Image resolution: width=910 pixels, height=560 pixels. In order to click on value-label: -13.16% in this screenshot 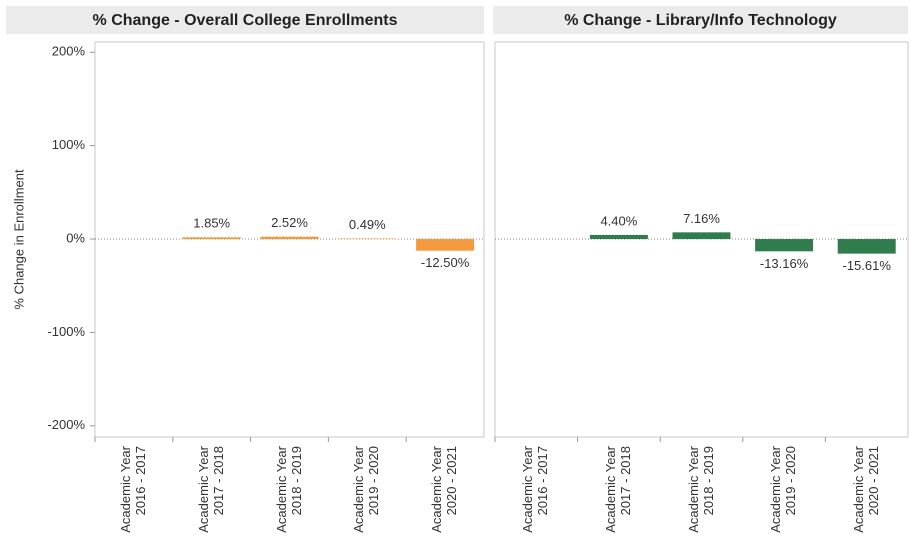, I will do `click(784, 263)`.